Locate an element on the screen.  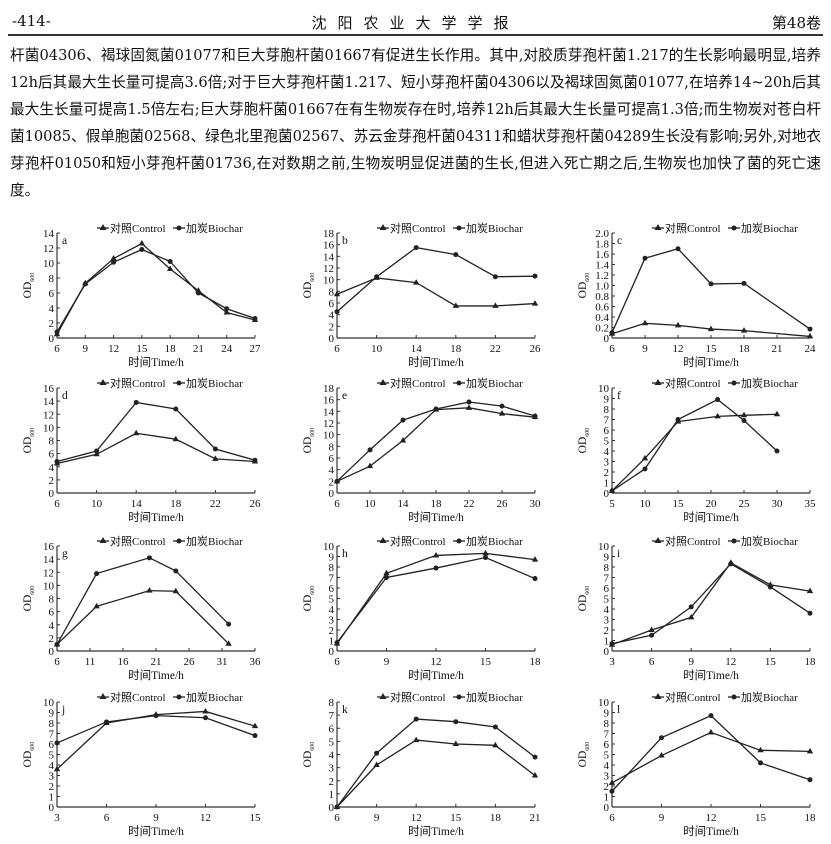
y-tick-label: 1.0 is located at coordinates (602, 287).